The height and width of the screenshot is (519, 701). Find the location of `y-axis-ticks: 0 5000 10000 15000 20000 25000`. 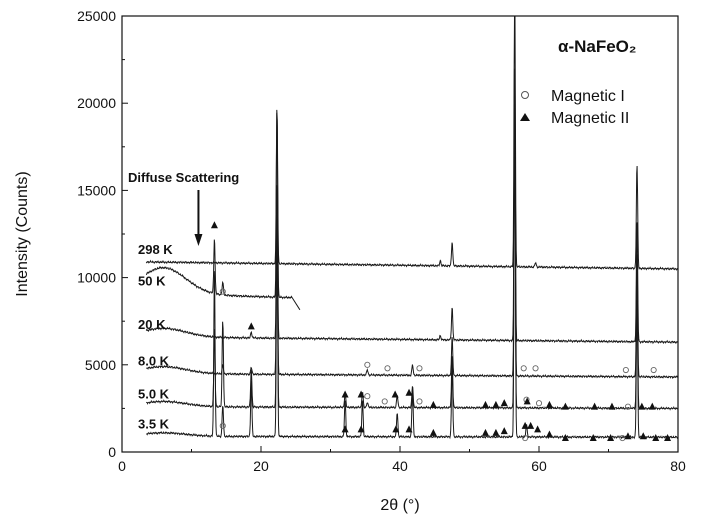

y-axis-ticks: 0 5000 10000 15000 20000 25000 is located at coordinates (102, 234).